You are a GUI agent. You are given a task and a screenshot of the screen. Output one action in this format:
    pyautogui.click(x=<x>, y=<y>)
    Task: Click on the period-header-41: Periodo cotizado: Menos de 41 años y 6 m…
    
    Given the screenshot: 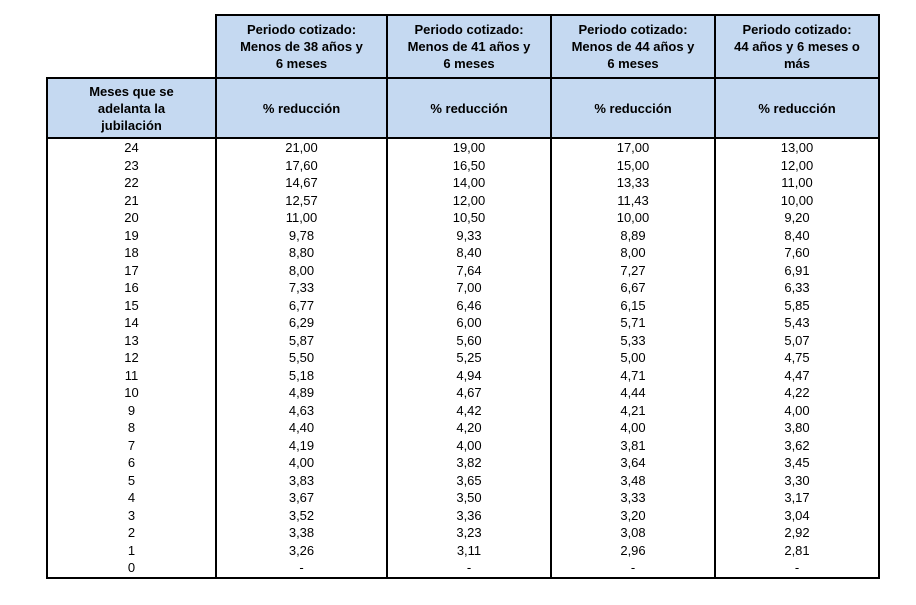 What is the action you would take?
    pyautogui.click(x=469, y=46)
    